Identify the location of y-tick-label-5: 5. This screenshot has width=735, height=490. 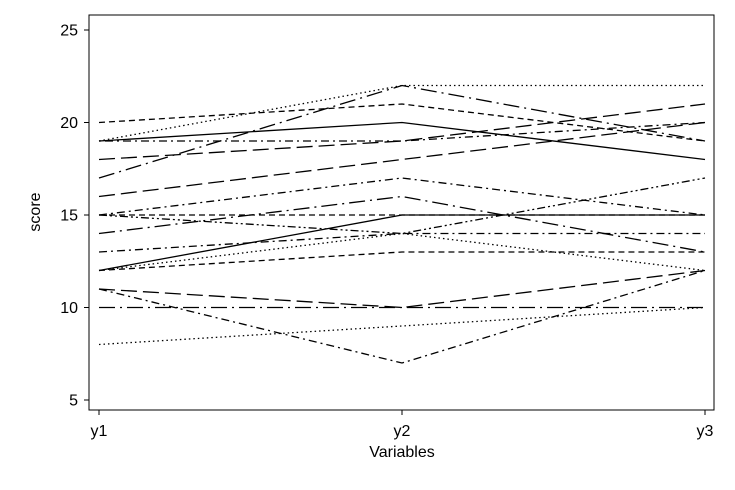
(73, 401).